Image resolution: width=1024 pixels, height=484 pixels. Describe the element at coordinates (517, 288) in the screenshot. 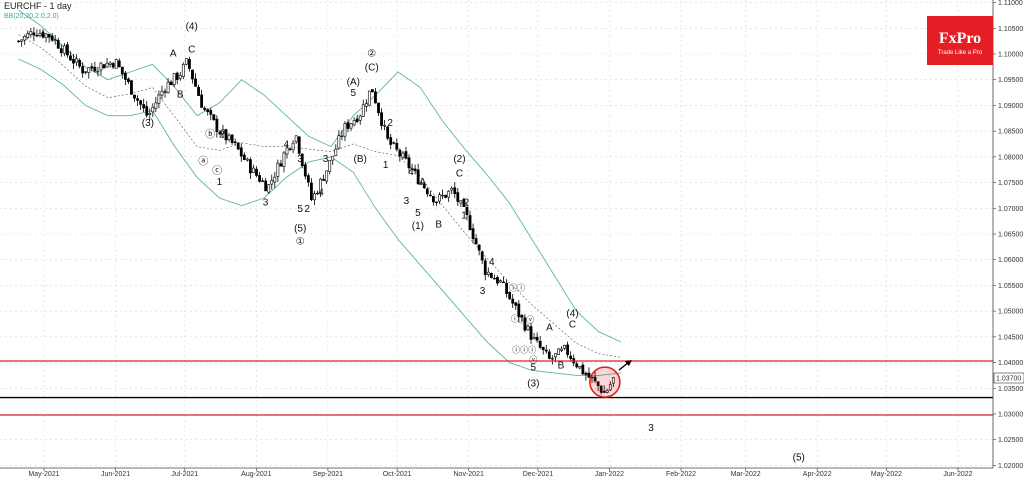

I see `wave-label: ⓘⓘ` at that location.